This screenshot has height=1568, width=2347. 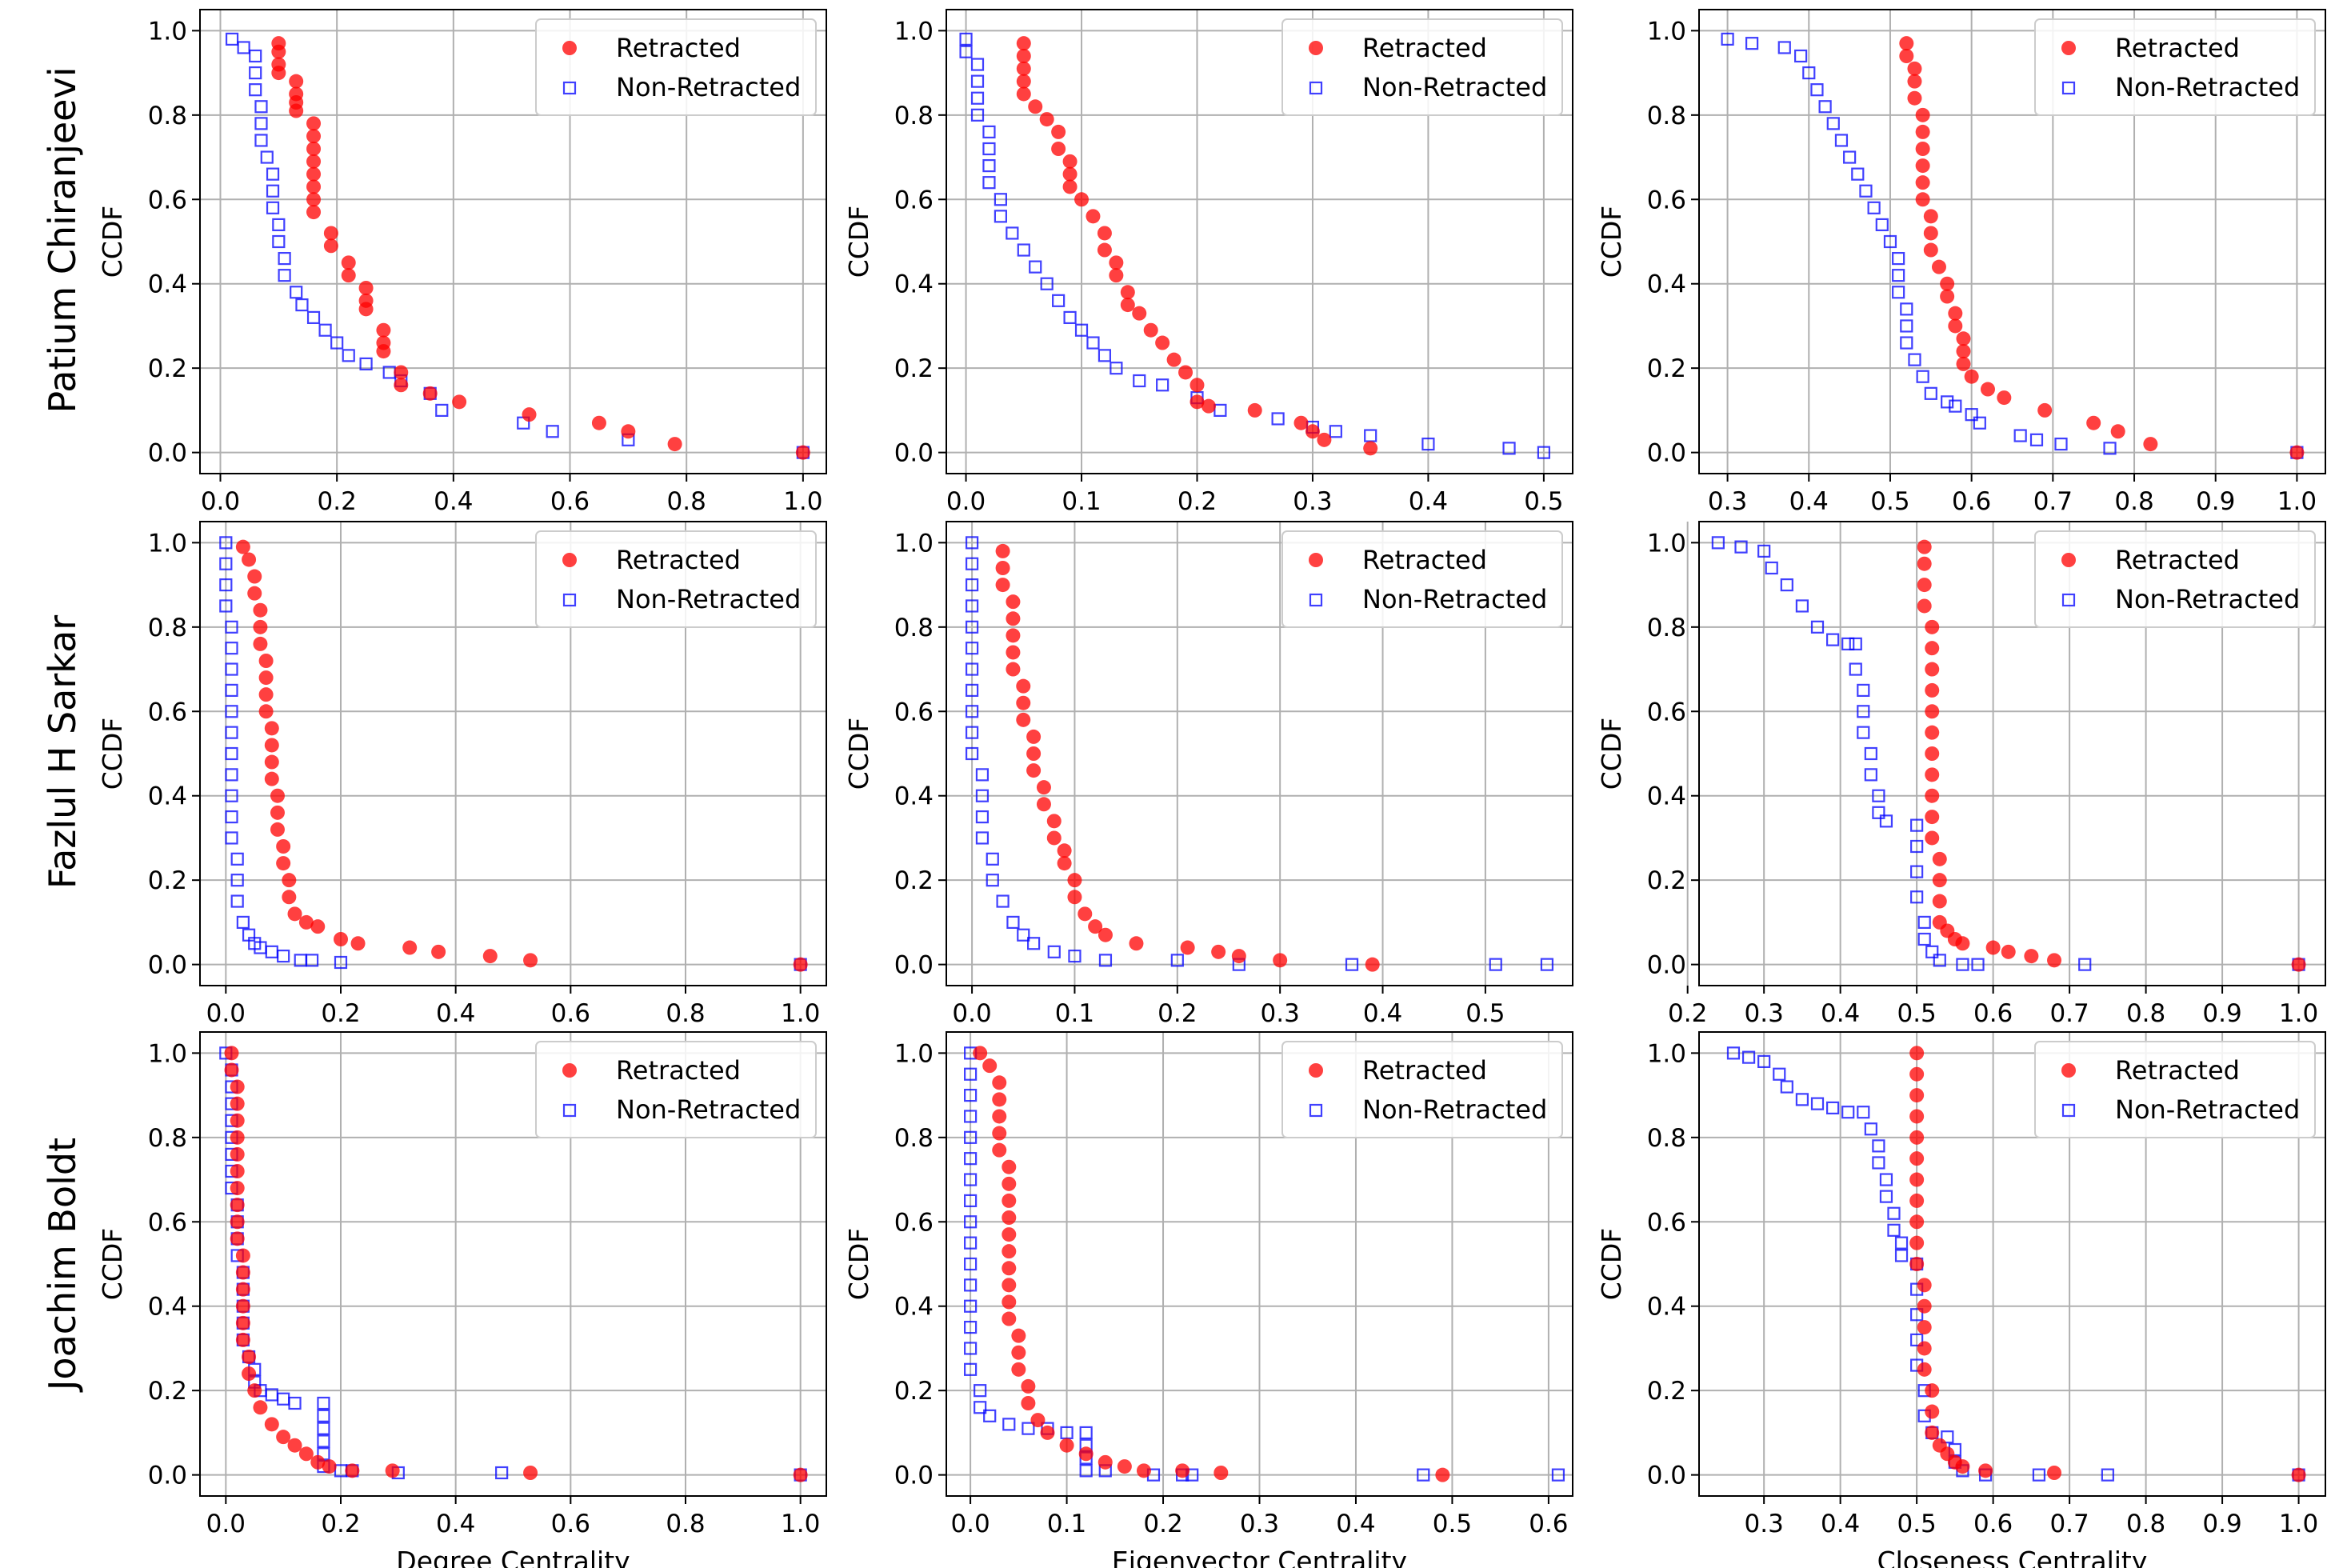 What do you see at coordinates (1667, 712) in the screenshot?
I see `y-tick-label: 0.6` at bounding box center [1667, 712].